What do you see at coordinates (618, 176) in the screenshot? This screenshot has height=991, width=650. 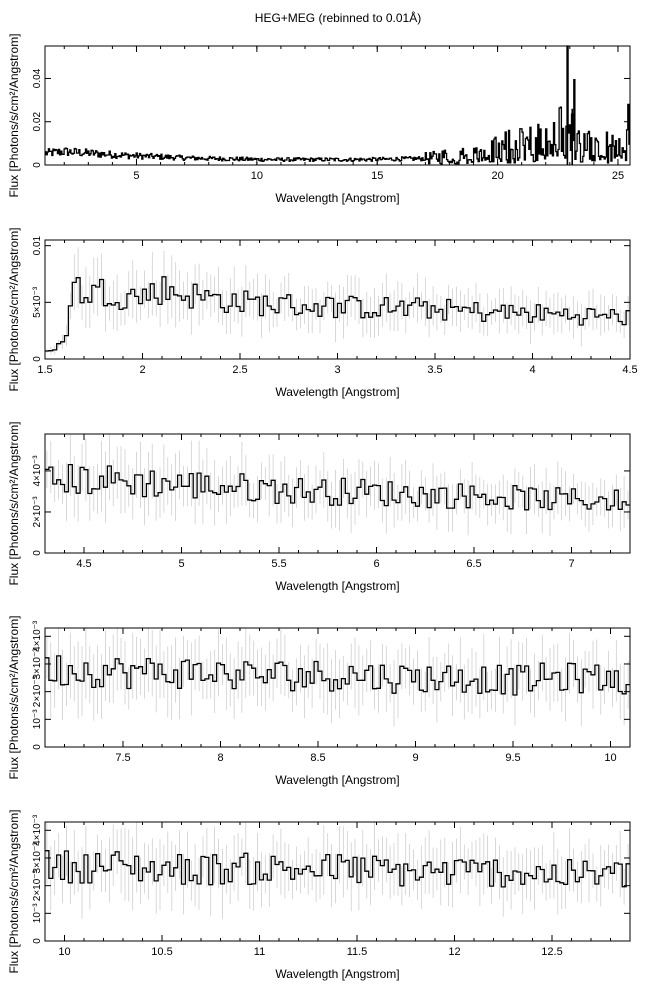 I see `x-tick-label: 25` at bounding box center [618, 176].